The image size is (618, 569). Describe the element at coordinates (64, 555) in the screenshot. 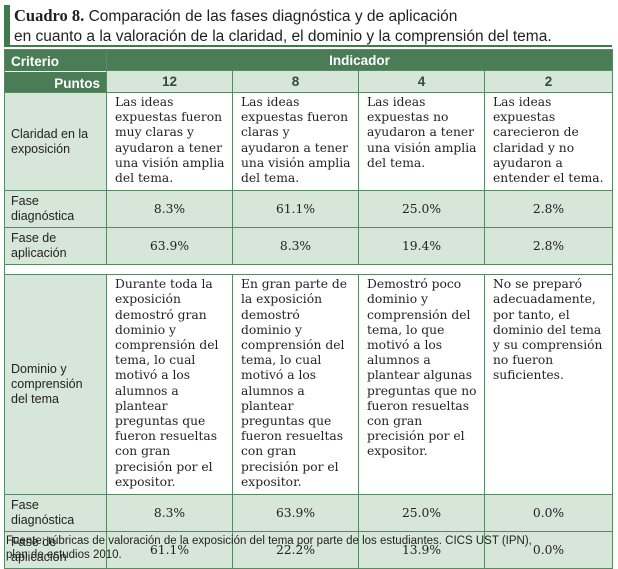

I see `source-line-2: plan de estudios 2010.` at that location.